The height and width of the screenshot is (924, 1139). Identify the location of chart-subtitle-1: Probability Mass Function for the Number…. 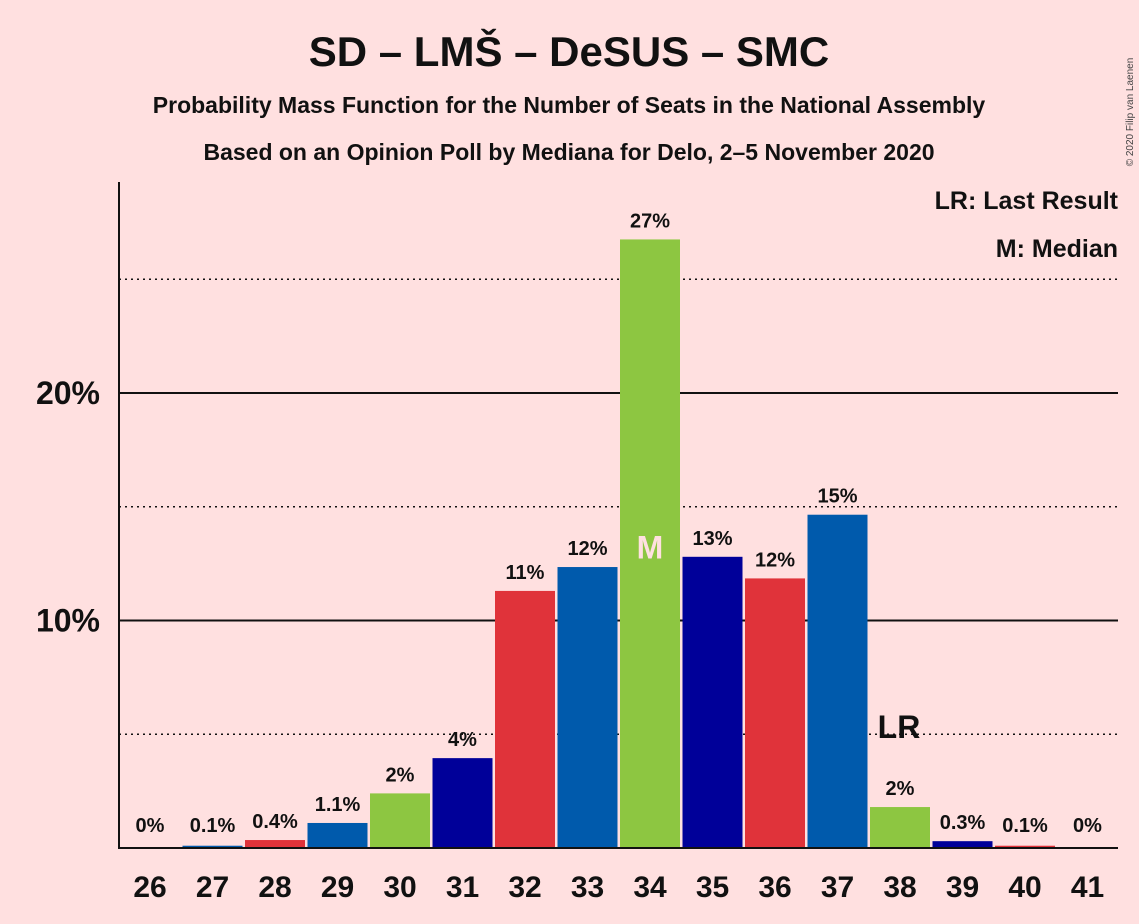
(569, 105).